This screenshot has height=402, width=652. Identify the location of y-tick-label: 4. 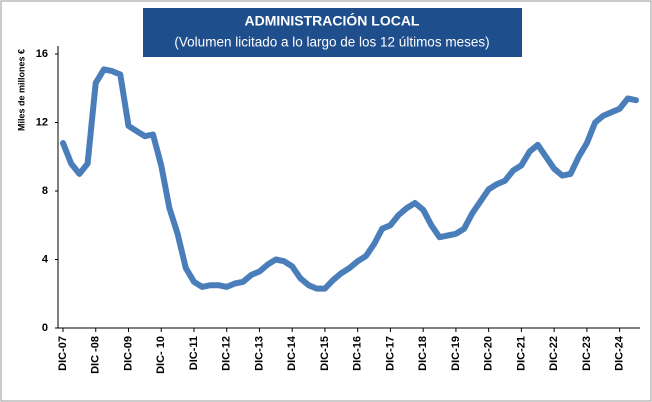
(45, 259).